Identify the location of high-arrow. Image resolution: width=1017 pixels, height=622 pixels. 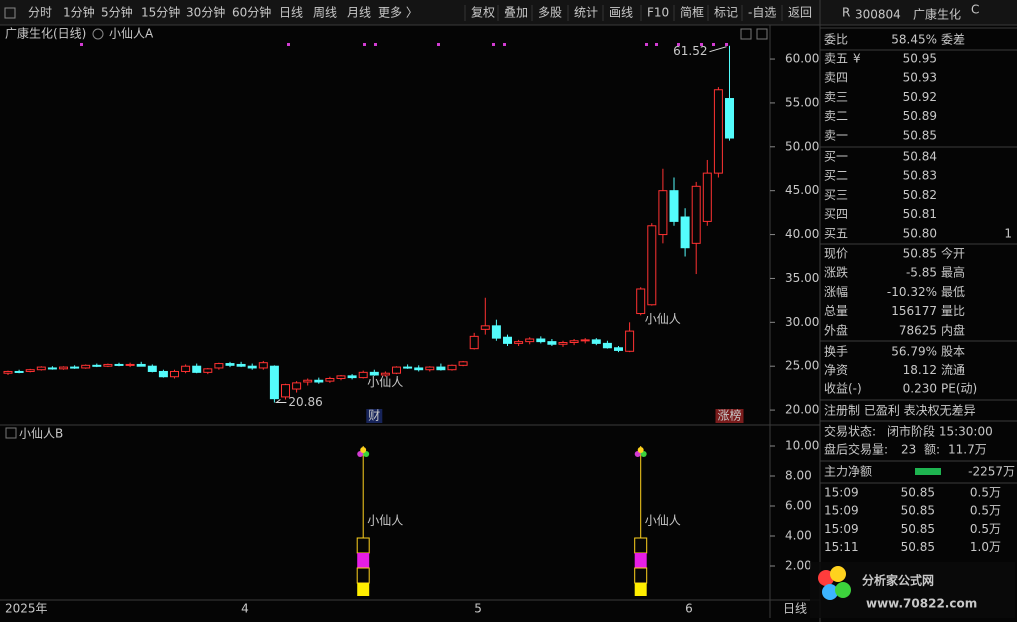
(718, 49).